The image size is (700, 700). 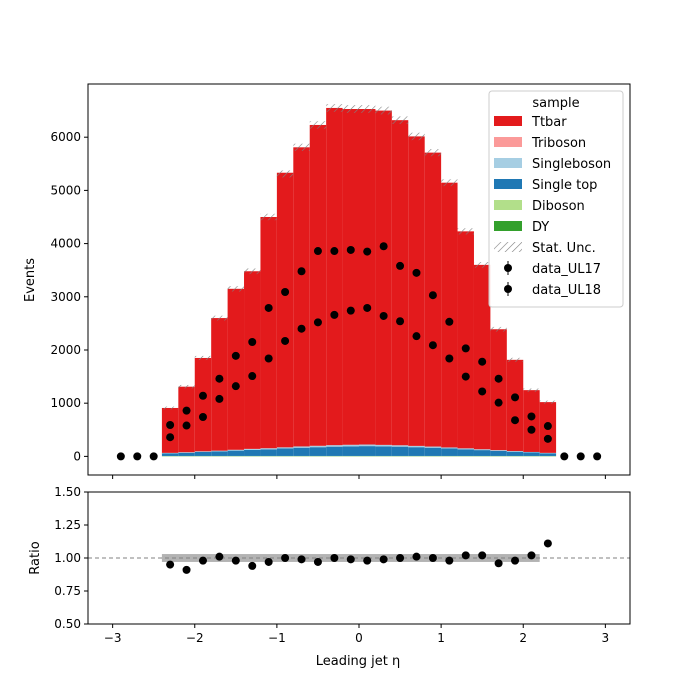 I want to click on legend-label: data_UL17, so click(x=566, y=269).